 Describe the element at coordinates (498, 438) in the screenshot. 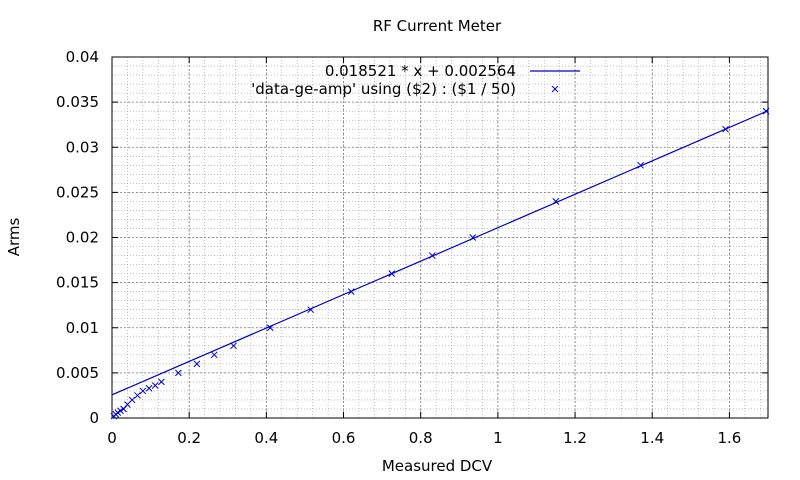

I see `x-tick-label: 1` at that location.